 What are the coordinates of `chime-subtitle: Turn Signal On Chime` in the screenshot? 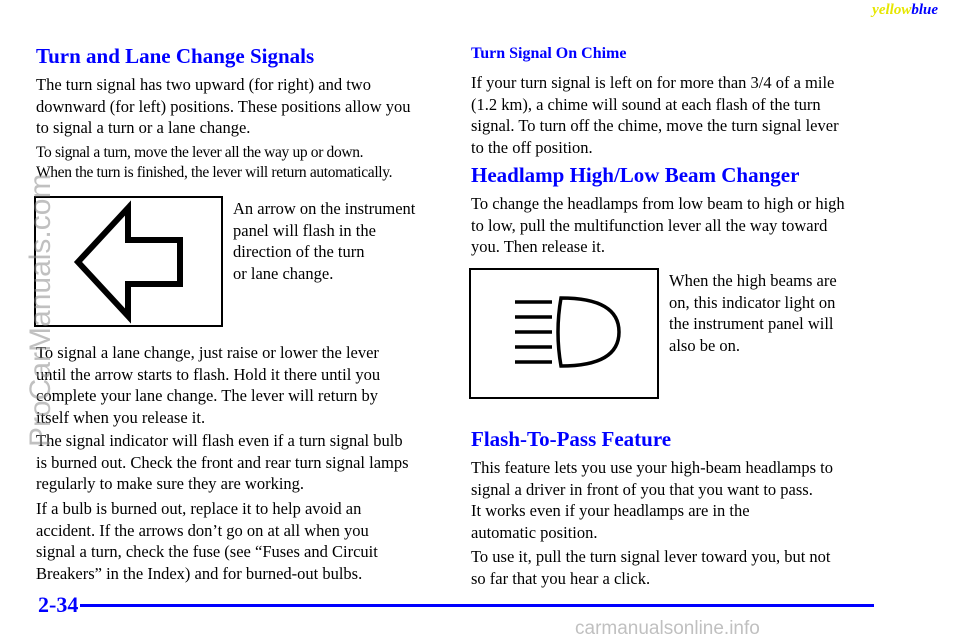 It's located at (549, 53).